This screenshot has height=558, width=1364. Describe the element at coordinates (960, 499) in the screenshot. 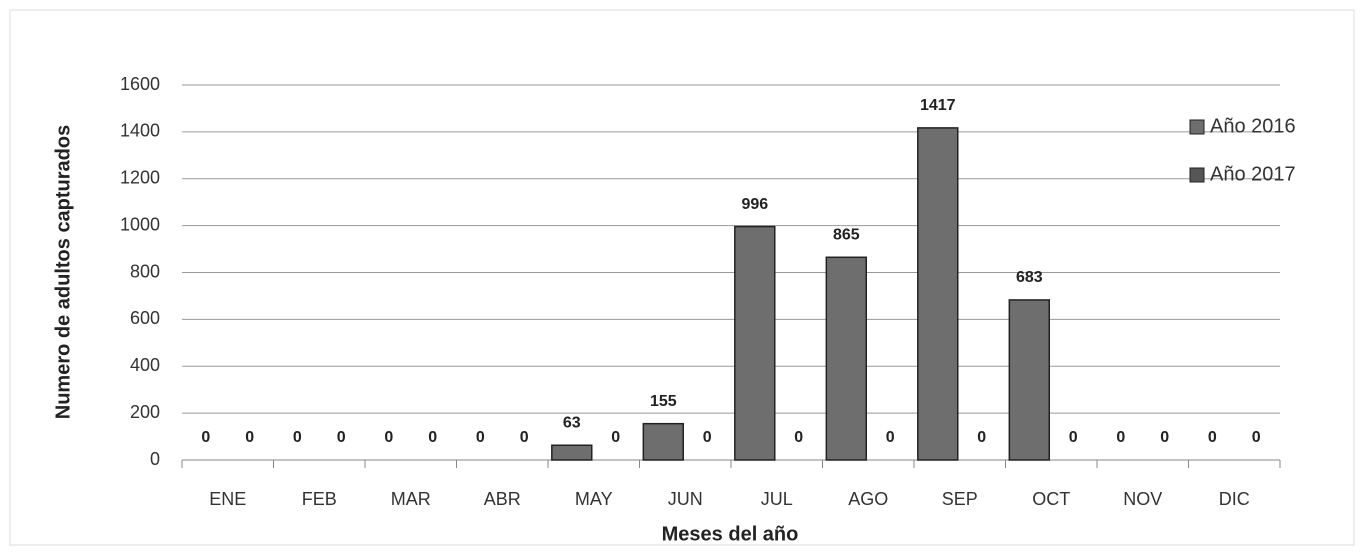

I see `x-tick-label: SEP` at that location.